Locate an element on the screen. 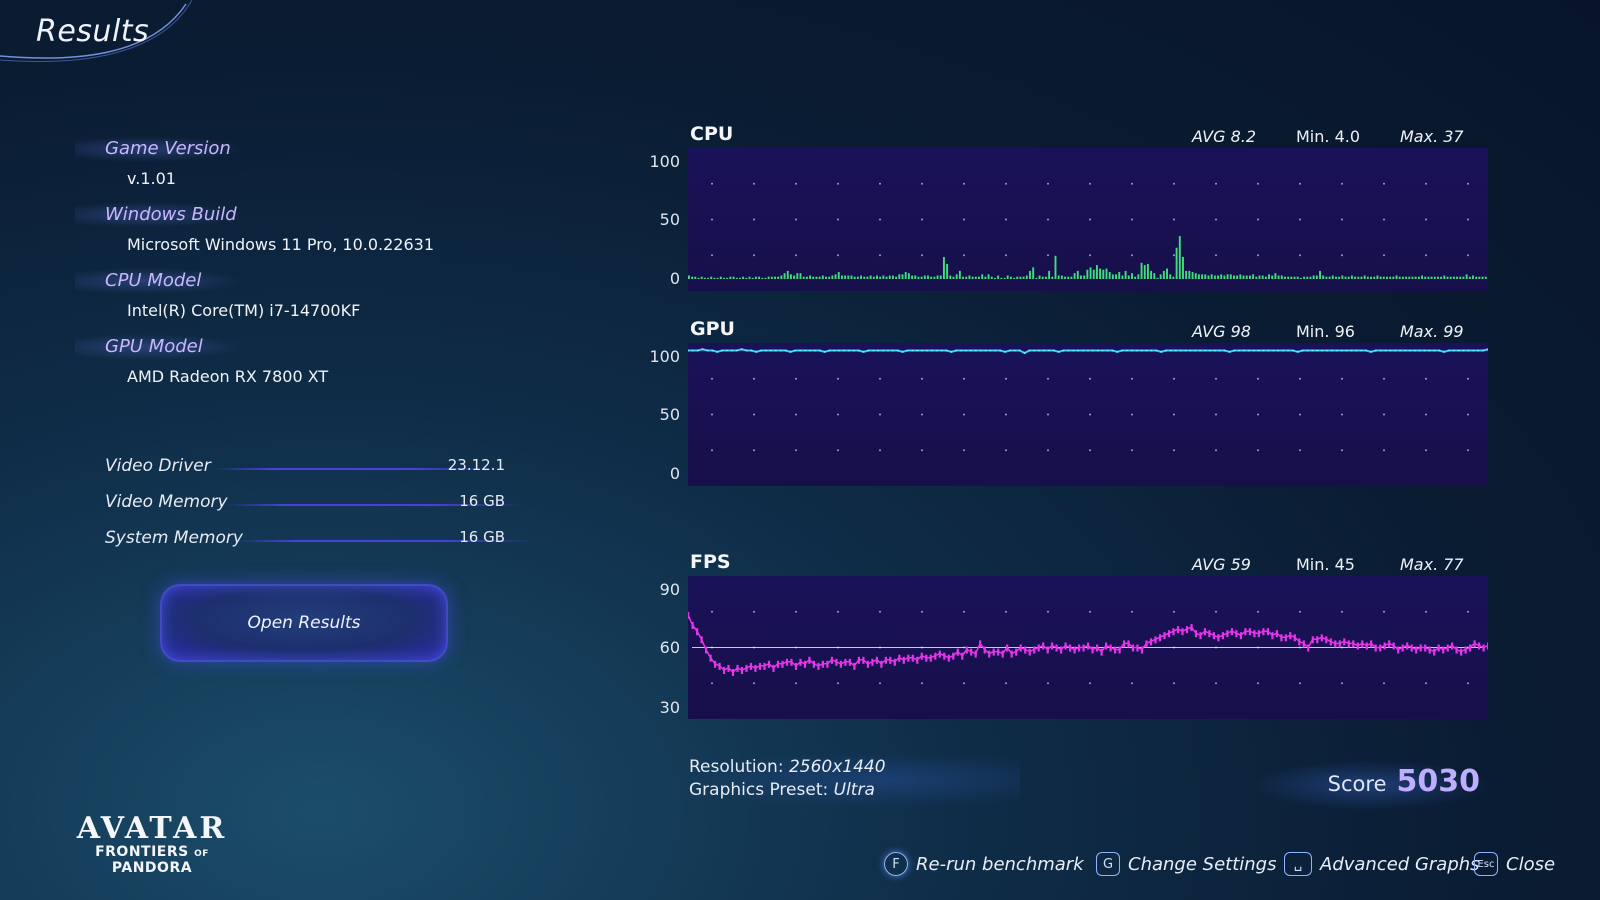  logo-subtitle: FRONTIERS OF PANDORA is located at coordinates (152, 860).